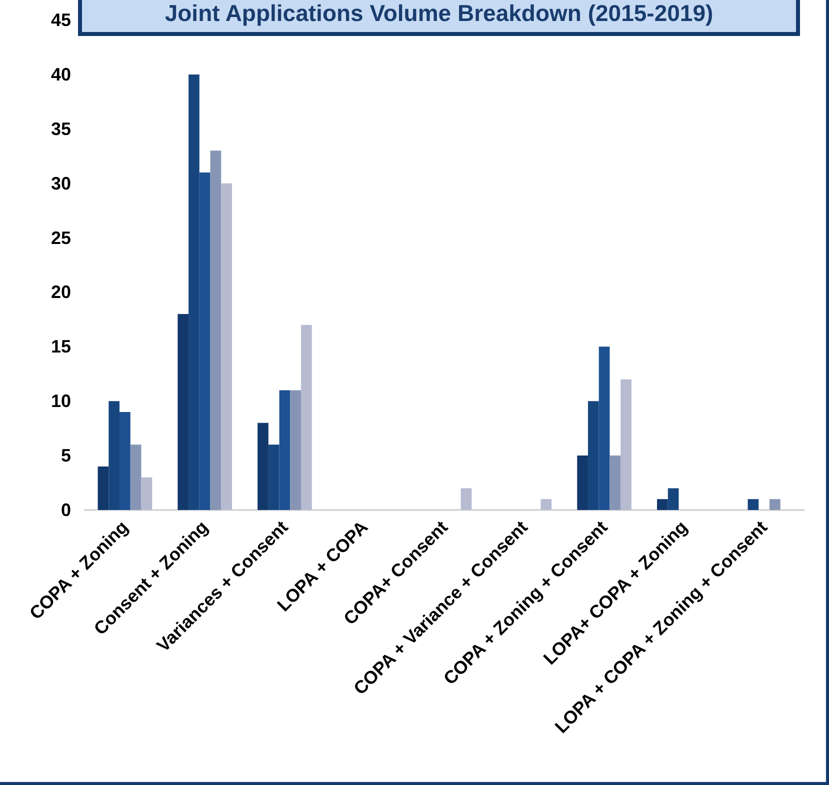 The width and height of the screenshot is (829, 785). Describe the element at coordinates (60, 346) in the screenshot. I see `y-tick-label: 15` at that location.